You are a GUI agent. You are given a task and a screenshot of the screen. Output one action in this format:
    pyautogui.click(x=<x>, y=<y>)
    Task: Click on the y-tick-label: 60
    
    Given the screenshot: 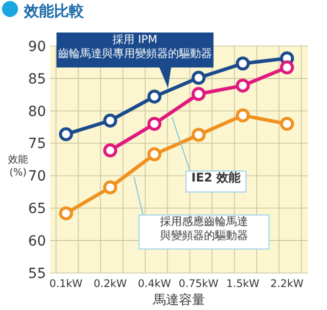 What is the action you would take?
    pyautogui.click(x=37, y=241)
    